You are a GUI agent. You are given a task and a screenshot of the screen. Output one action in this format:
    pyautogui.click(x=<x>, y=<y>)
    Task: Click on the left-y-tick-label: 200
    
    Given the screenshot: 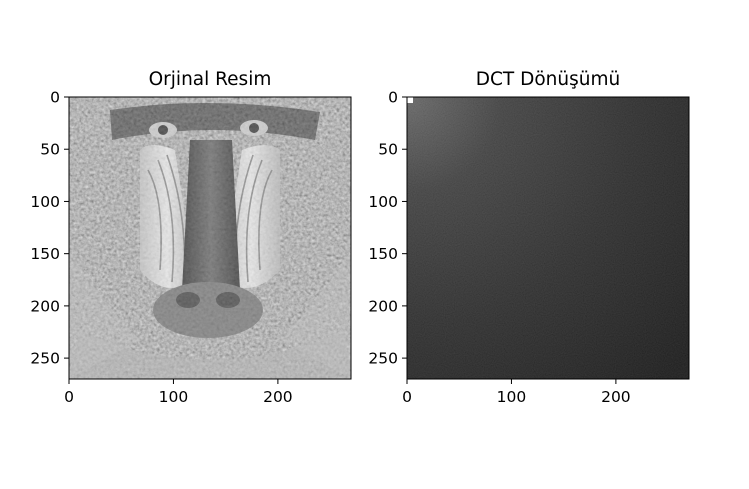 What is the action you would take?
    pyautogui.click(x=45, y=306)
    